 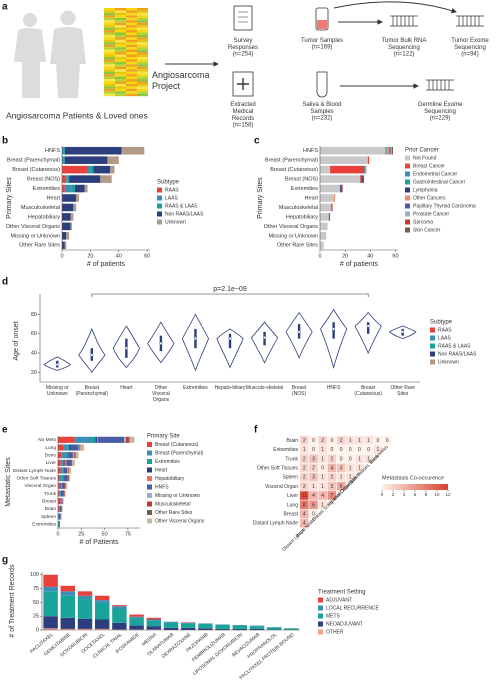 What do you see at coordinates (304, 450) in the screenshot?
I see `cell-label: 1` at bounding box center [304, 450].